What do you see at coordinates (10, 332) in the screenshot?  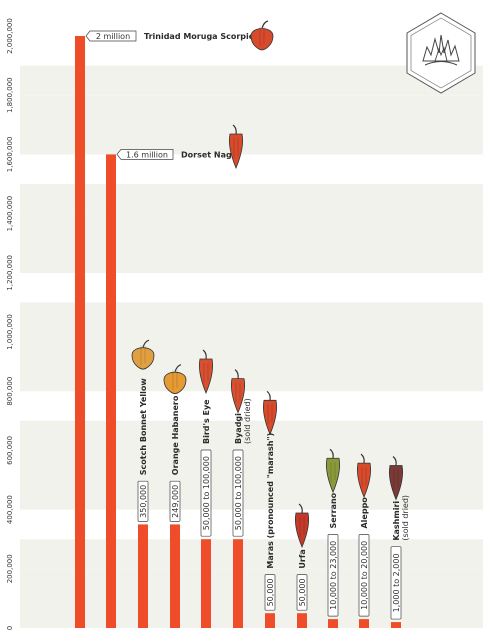 I see `y-tick-label: 1,000,000` at bounding box center [10, 332].